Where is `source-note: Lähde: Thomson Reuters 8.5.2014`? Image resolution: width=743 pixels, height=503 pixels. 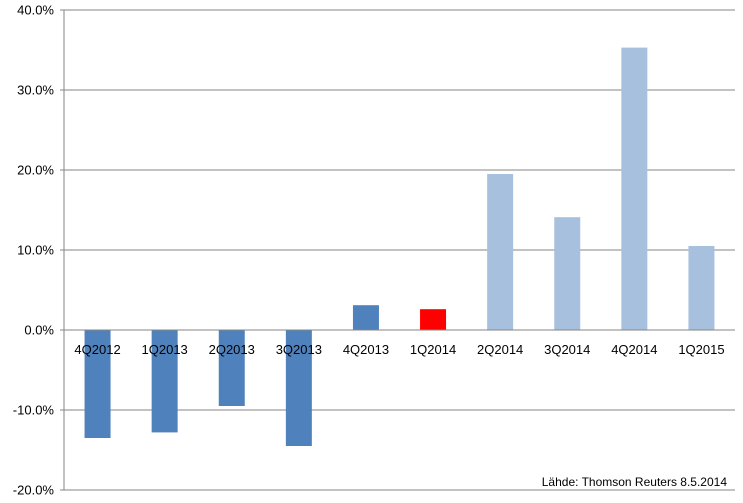
source-note: Lähde: Thomson Reuters 8.5.2014 is located at coordinates (635, 482).